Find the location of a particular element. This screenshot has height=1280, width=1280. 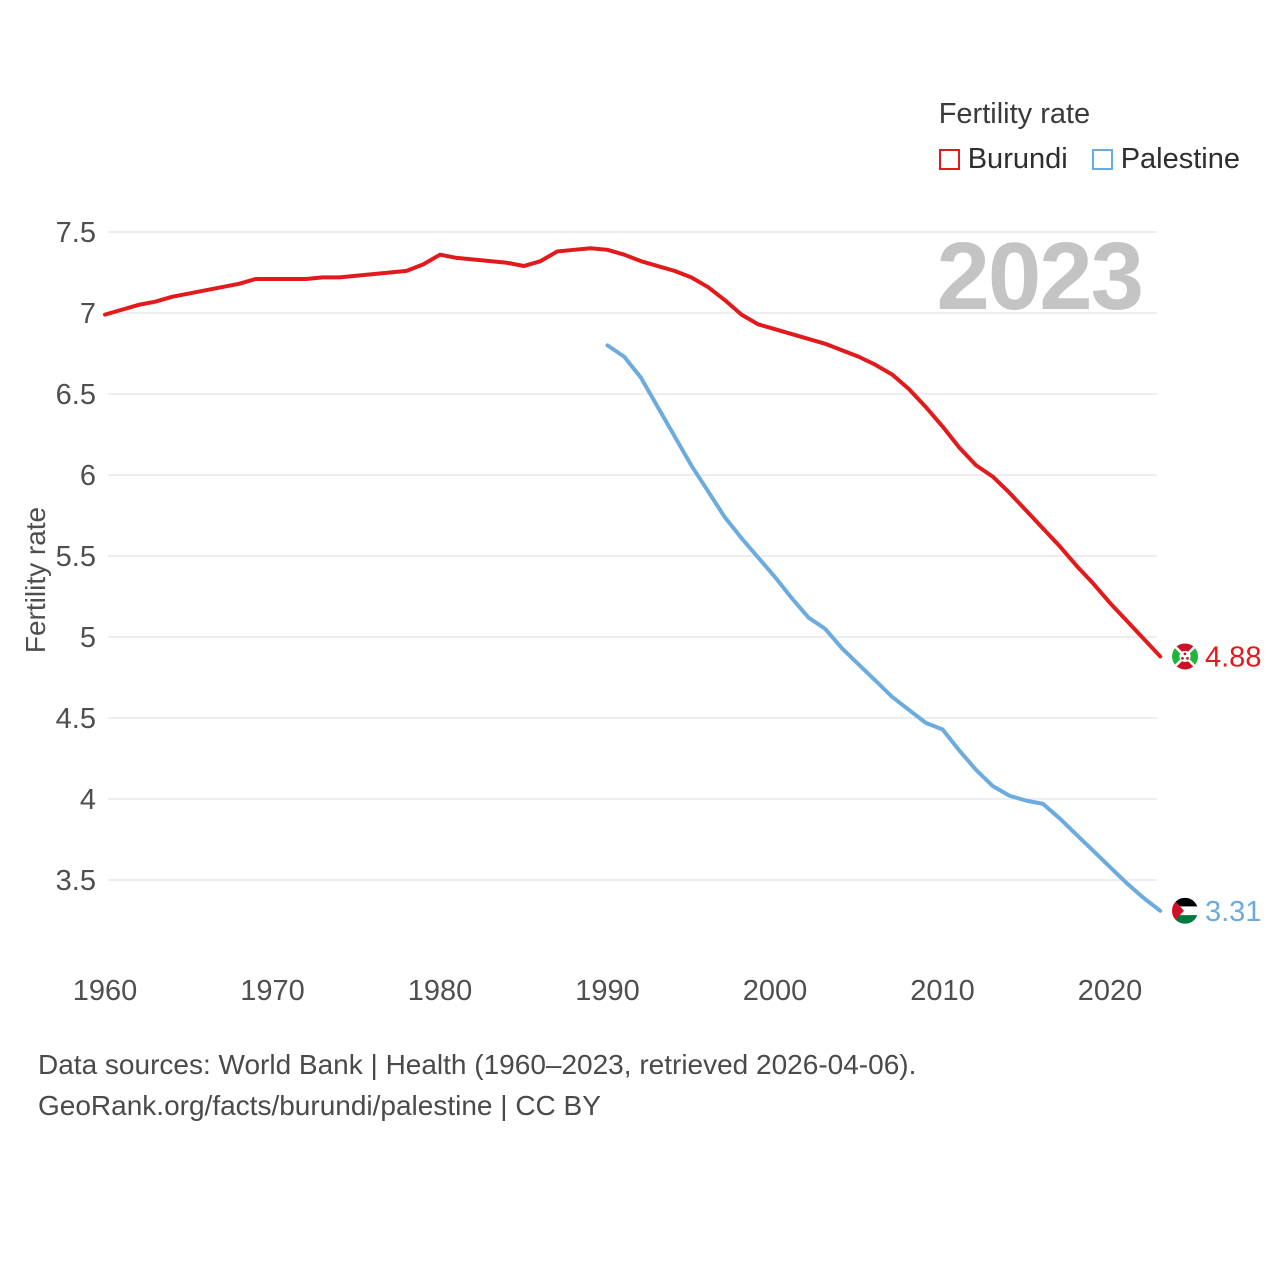

end-value-label-burundi: 4.88 is located at coordinates (1233, 657).